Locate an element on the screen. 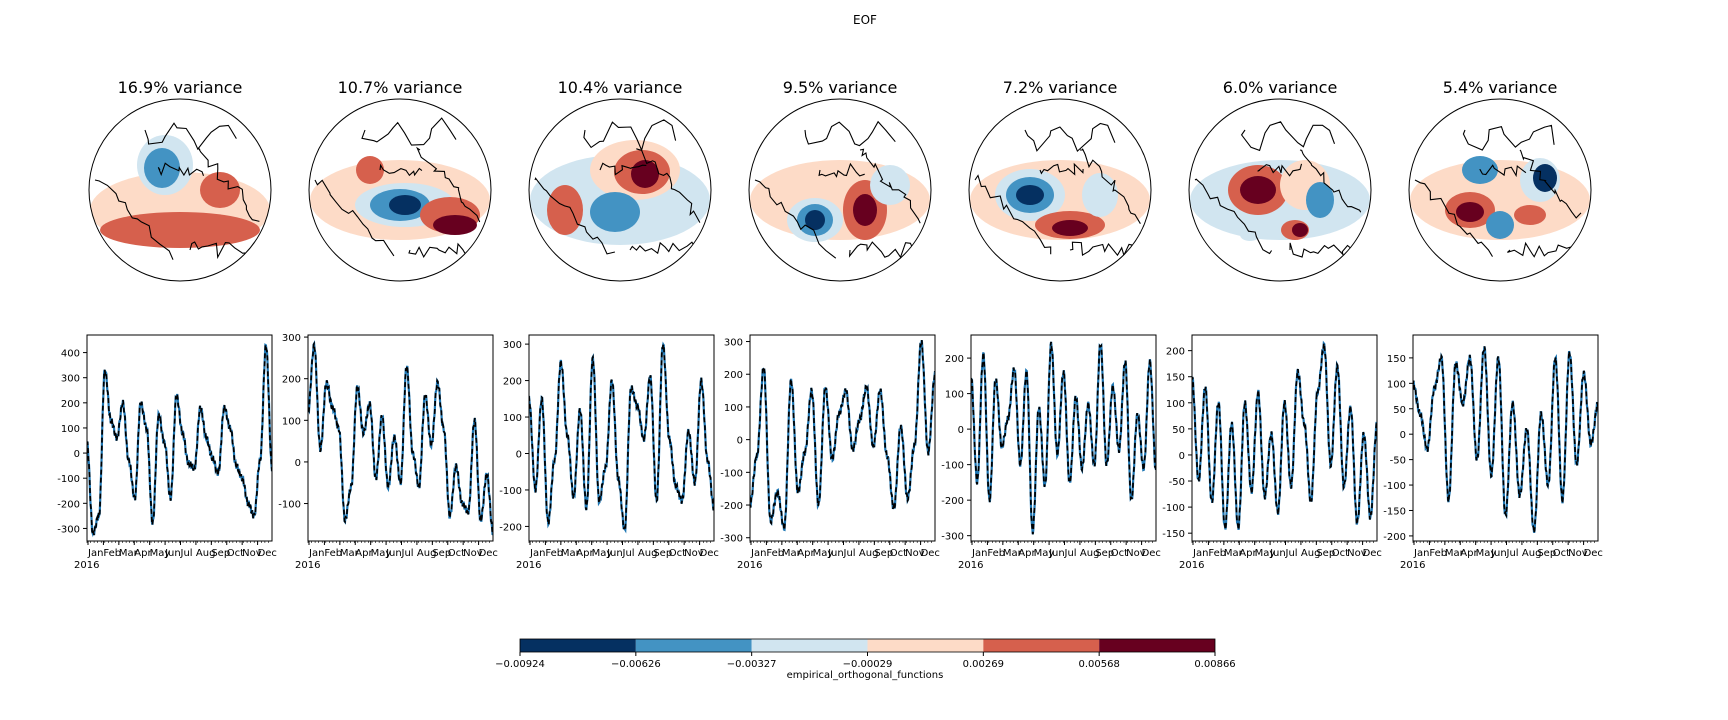 This screenshot has width=1728, height=720. y-tick-label: -50 is located at coordinates (1177, 482).